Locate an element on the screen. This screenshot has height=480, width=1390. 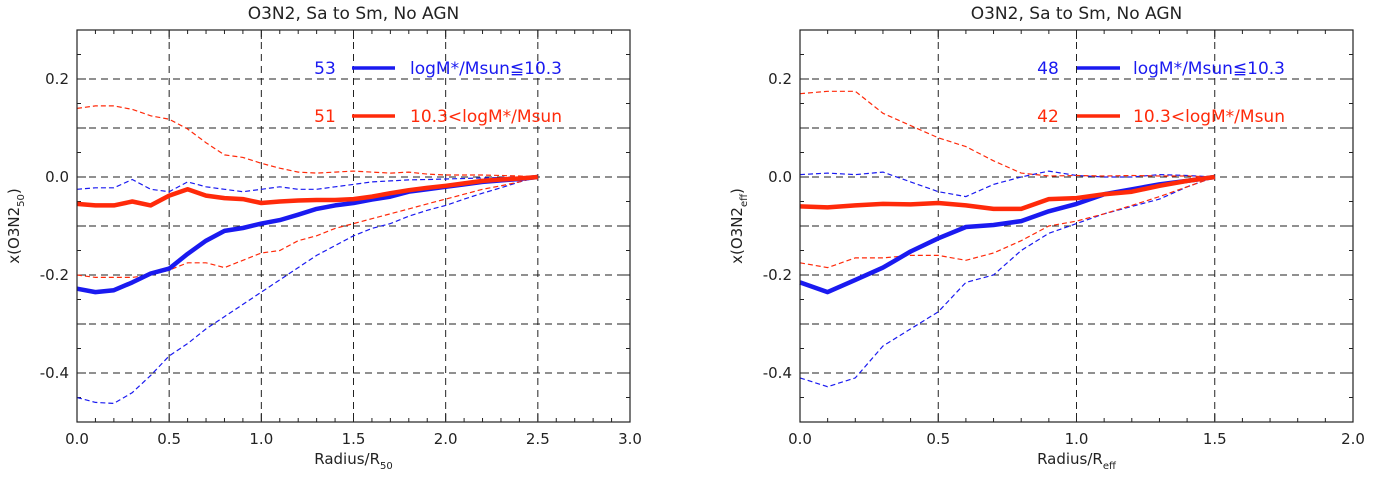
legend-count: 48 is located at coordinates (1048, 69).